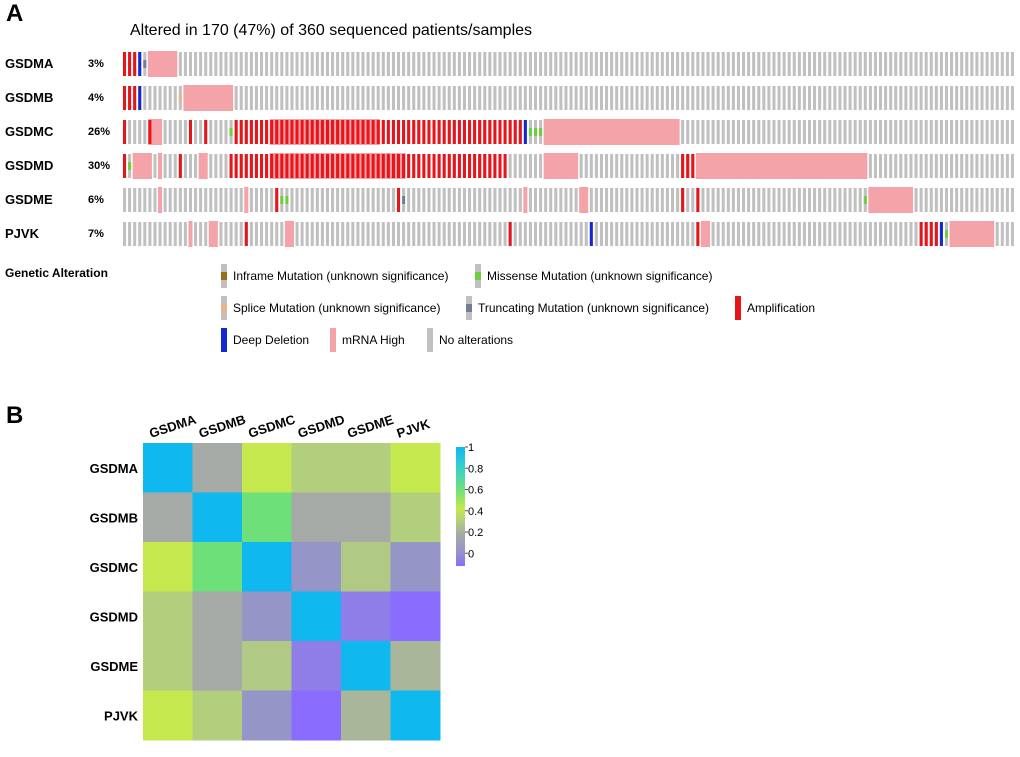 This screenshot has width=1020, height=757. What do you see at coordinates (568, 132) in the screenshot?
I see `oncoprint-row-gsdmc` at bounding box center [568, 132].